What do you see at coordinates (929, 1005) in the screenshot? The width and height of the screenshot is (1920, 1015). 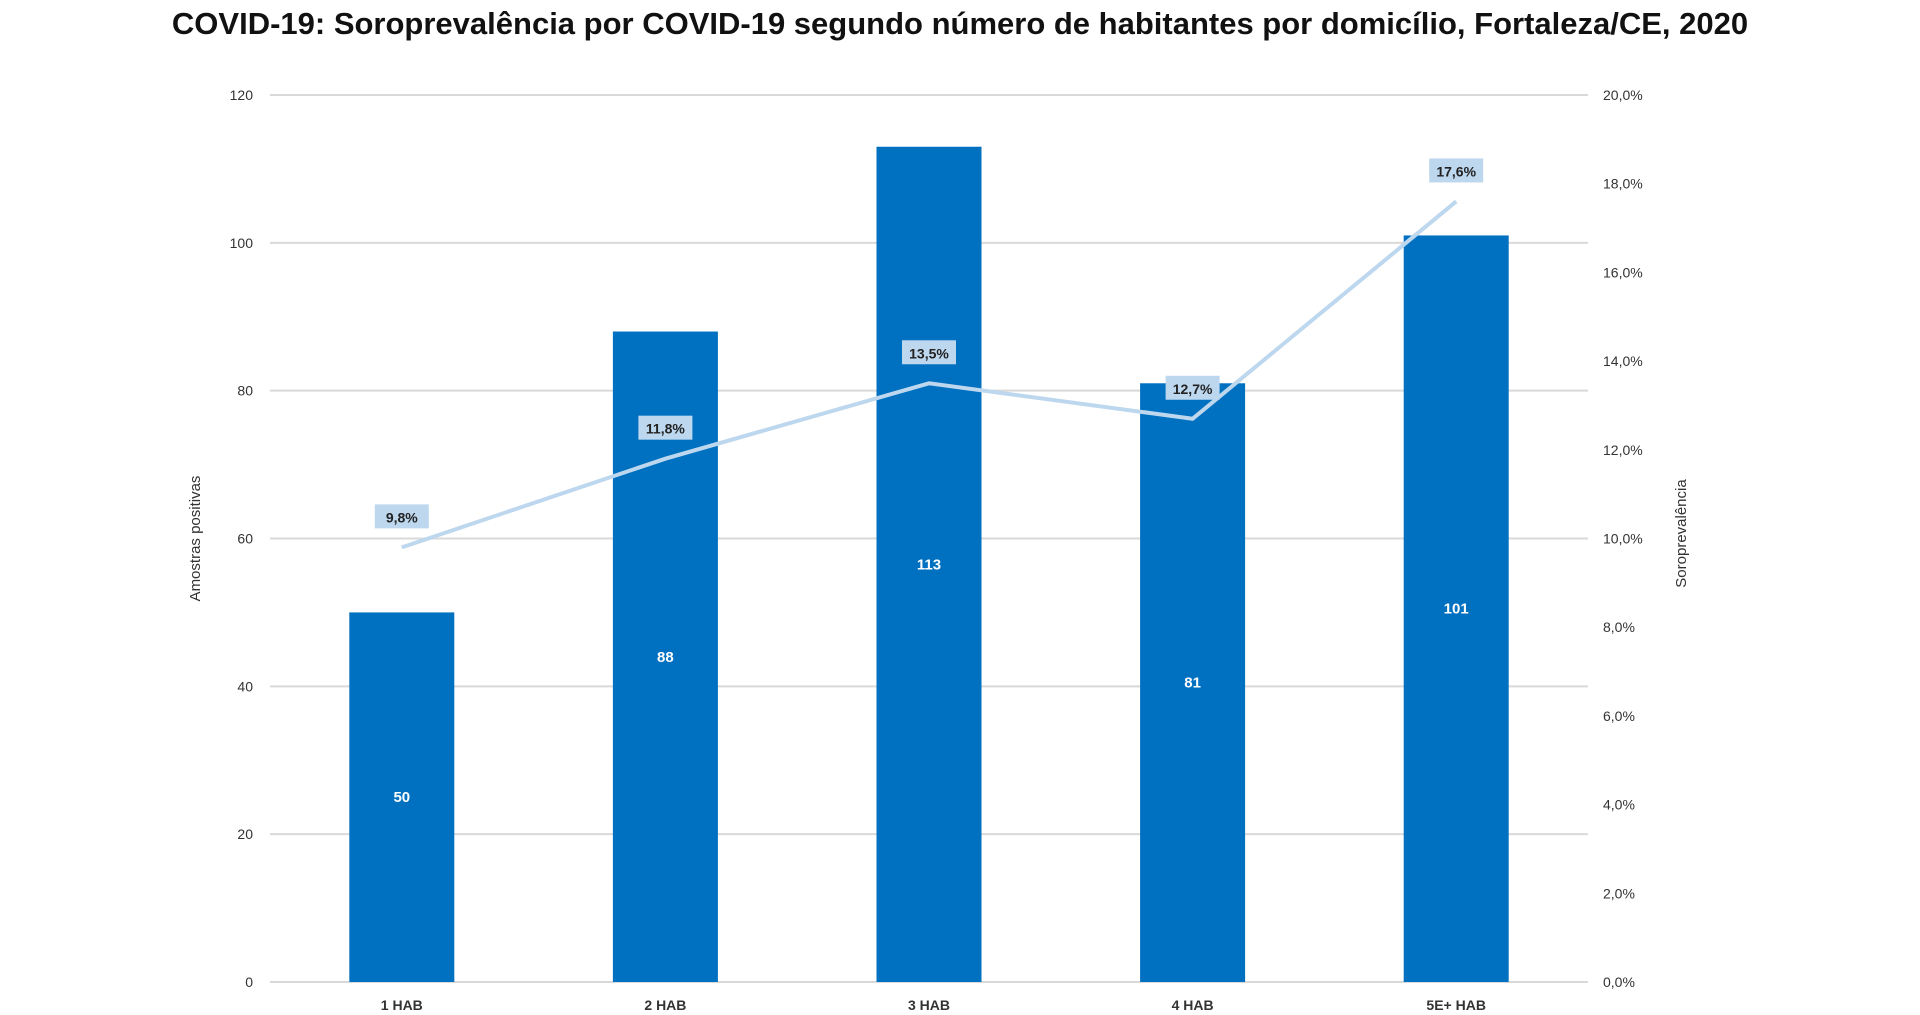 I see `category-label: 3 HAB` at bounding box center [929, 1005].